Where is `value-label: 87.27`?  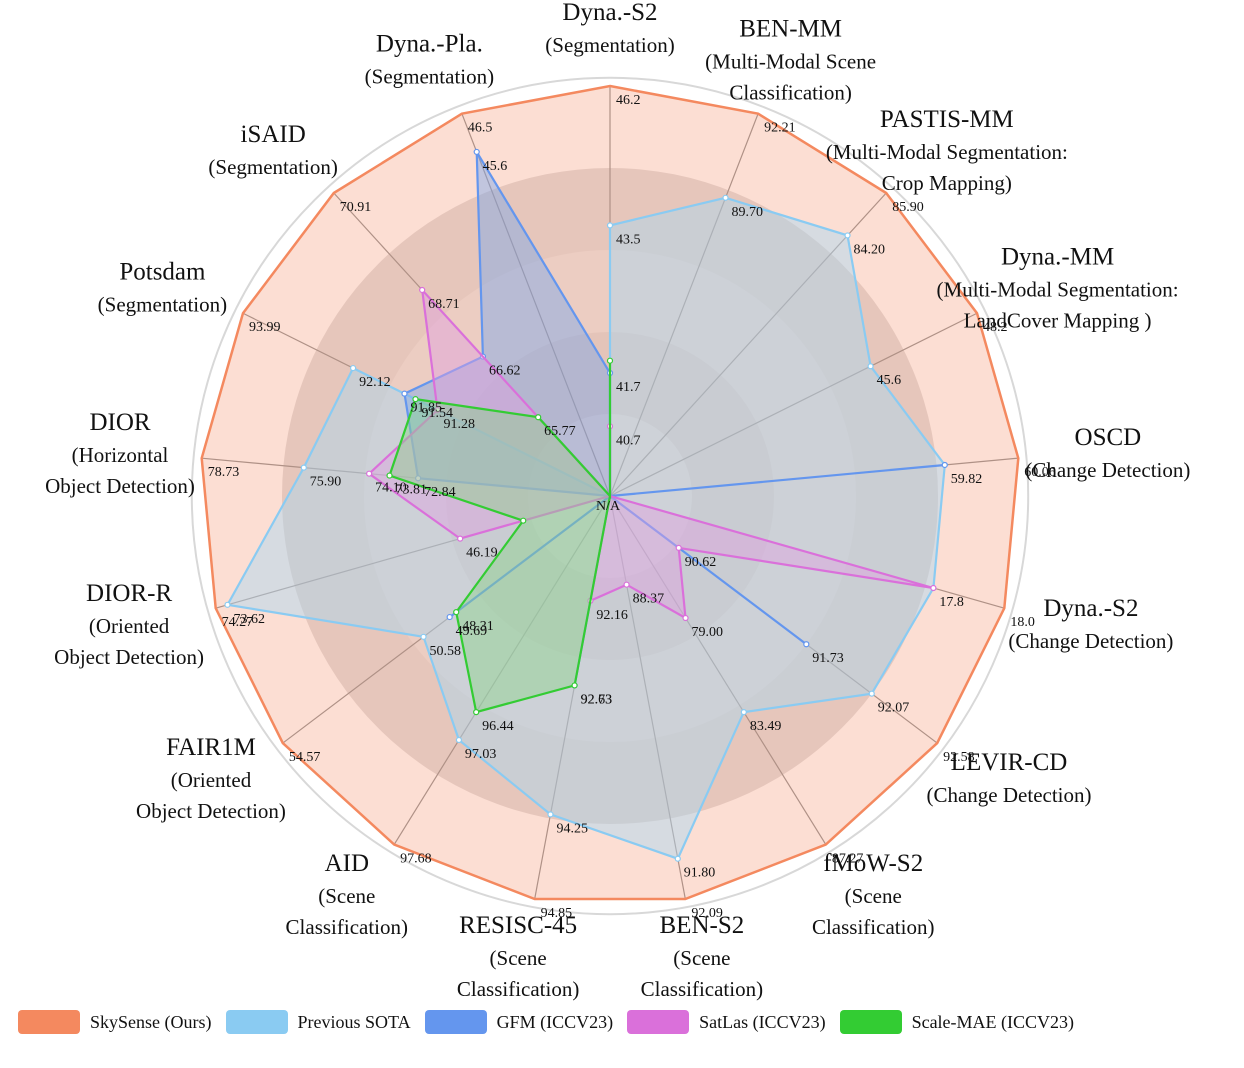 value-label: 87.27 is located at coordinates (848, 859).